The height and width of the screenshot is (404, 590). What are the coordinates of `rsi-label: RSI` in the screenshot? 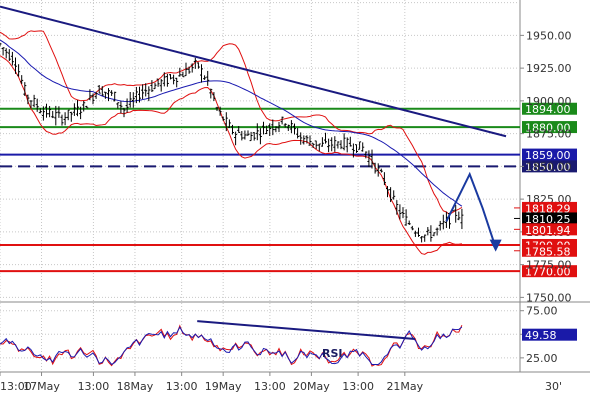 It's located at (332, 353).